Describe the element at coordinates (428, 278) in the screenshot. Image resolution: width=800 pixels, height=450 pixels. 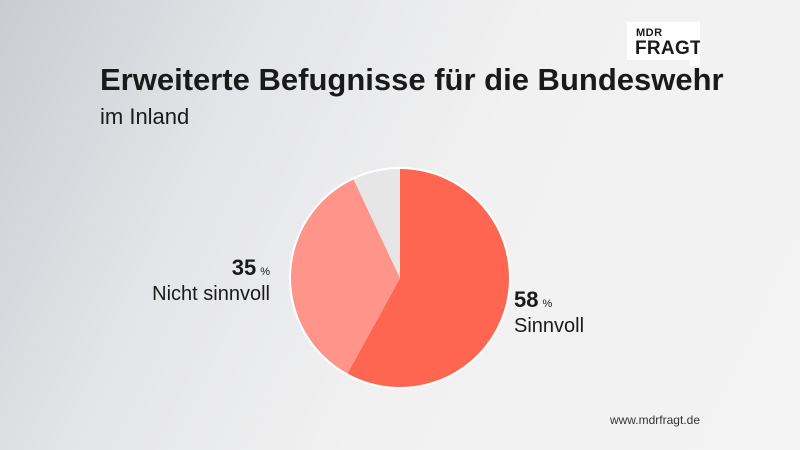
I see `pie-slice-sinnvoll` at that location.